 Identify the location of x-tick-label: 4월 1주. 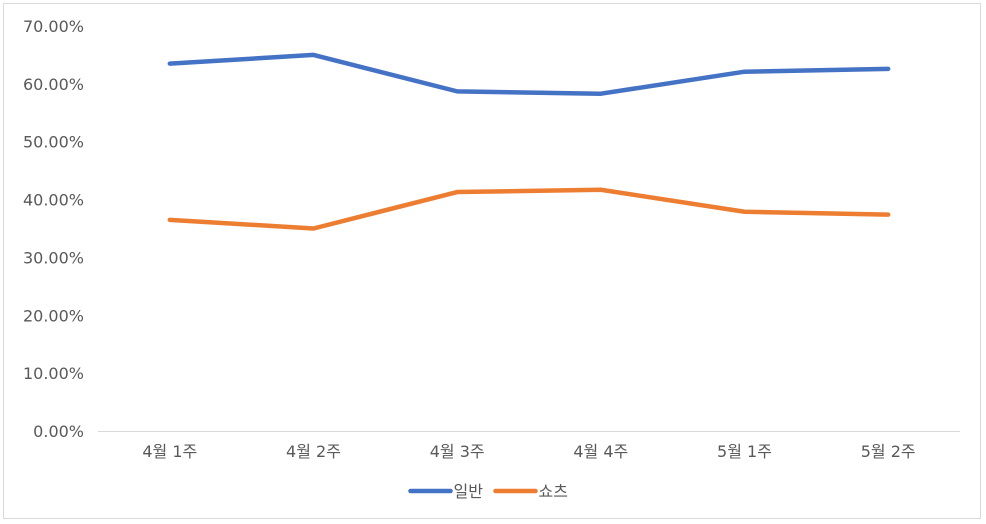
(169, 451).